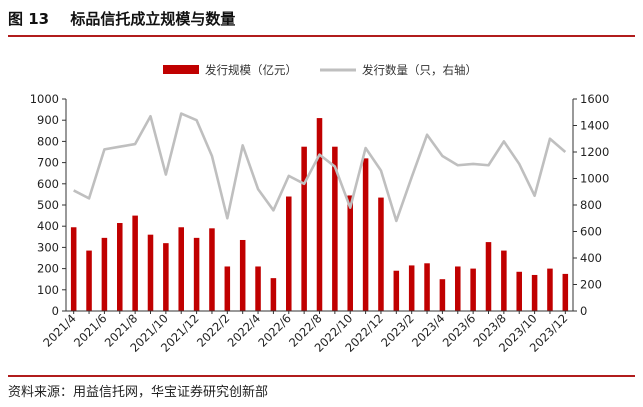 The width and height of the screenshot is (643, 407). I want to click on right-tick-label: 800, so click(591, 205).